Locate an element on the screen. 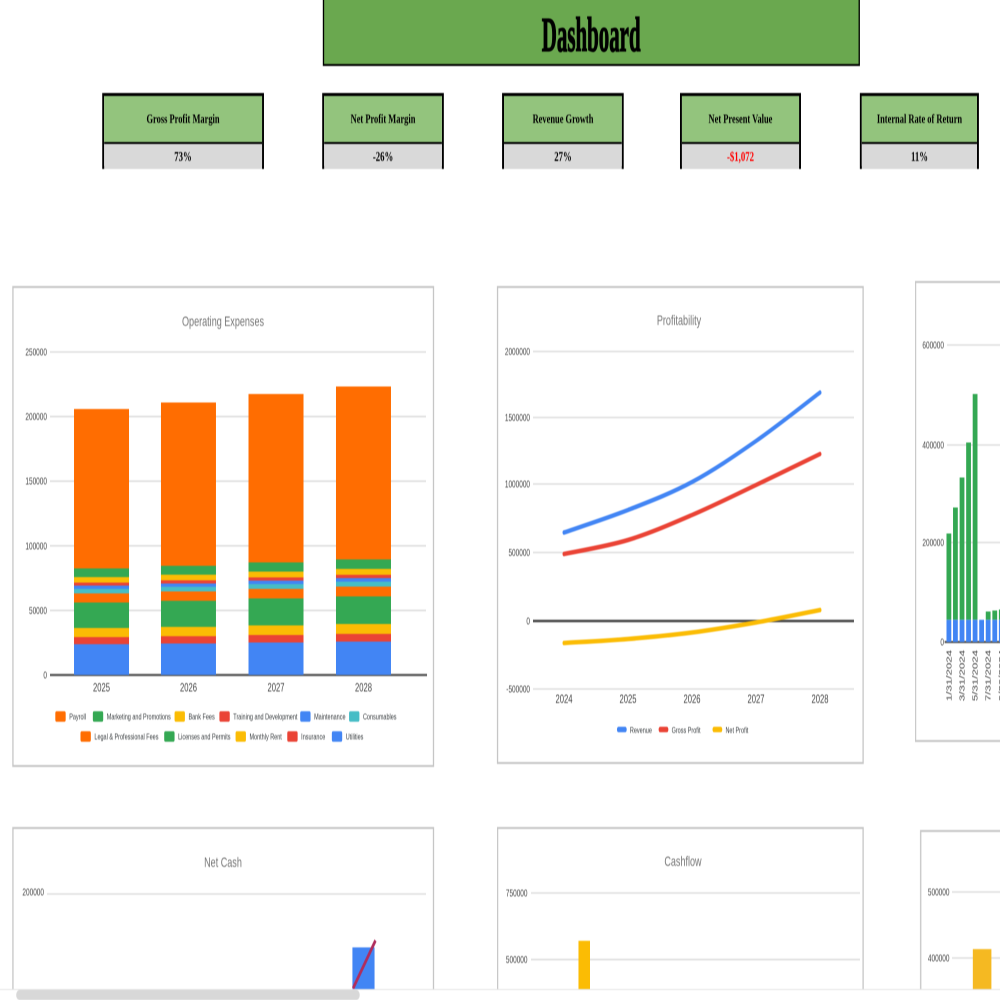 The height and width of the screenshot is (1000, 1000). svg-text: 1000000 is located at coordinates (517, 484).